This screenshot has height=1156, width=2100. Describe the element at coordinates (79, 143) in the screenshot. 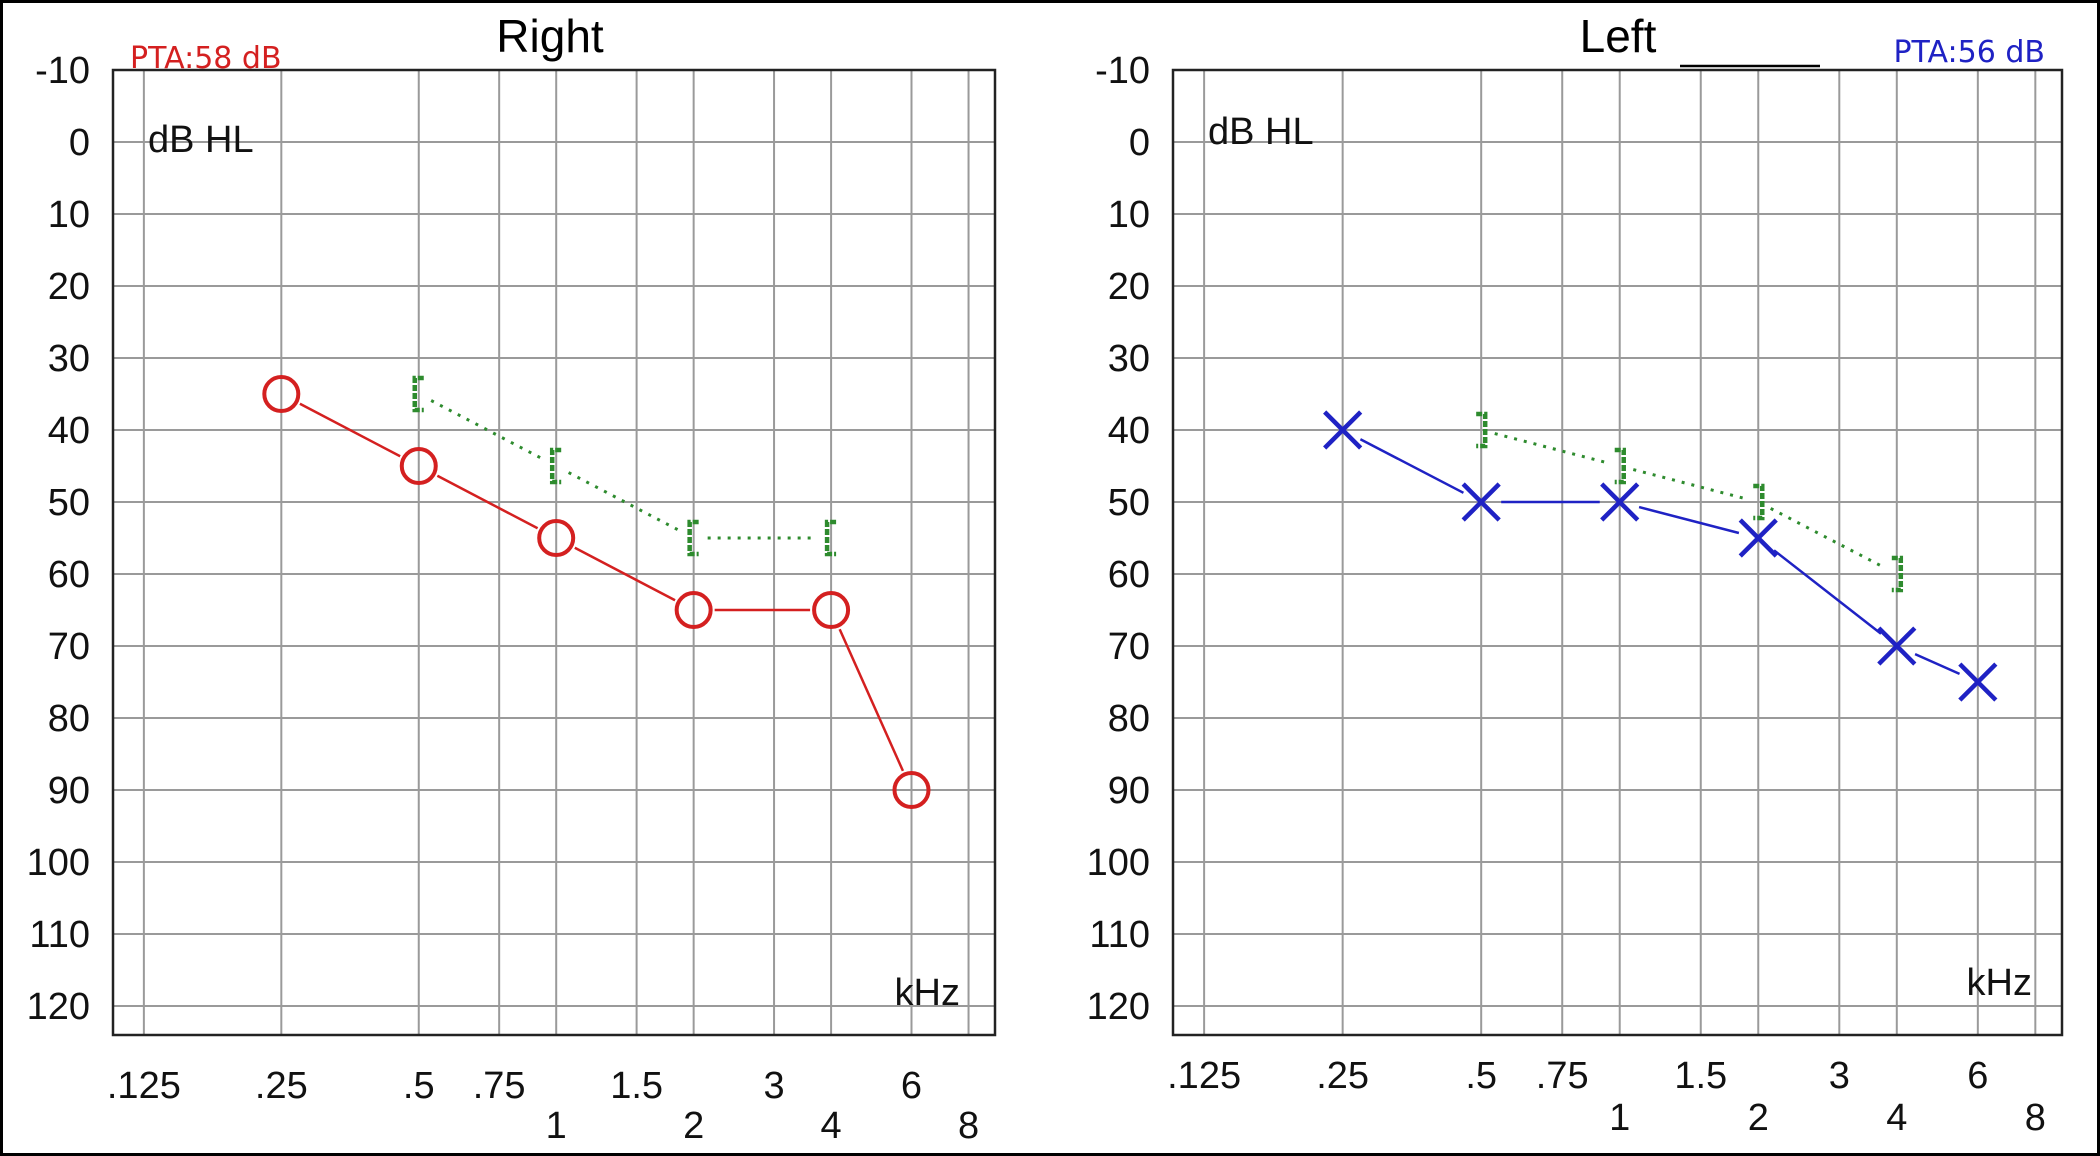

I see `y-tick-label: 0` at that location.